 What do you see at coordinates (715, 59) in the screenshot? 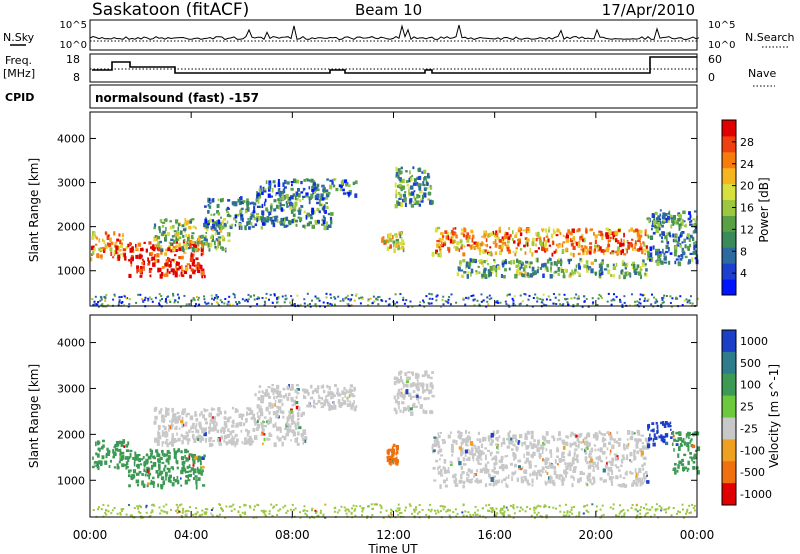
I see `nave-axis-top: 60` at bounding box center [715, 59].